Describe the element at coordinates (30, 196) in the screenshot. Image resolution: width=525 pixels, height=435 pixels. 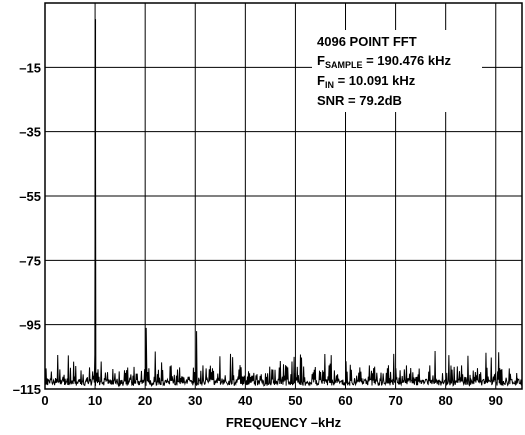
I see `y-tick-label: –55` at that location.